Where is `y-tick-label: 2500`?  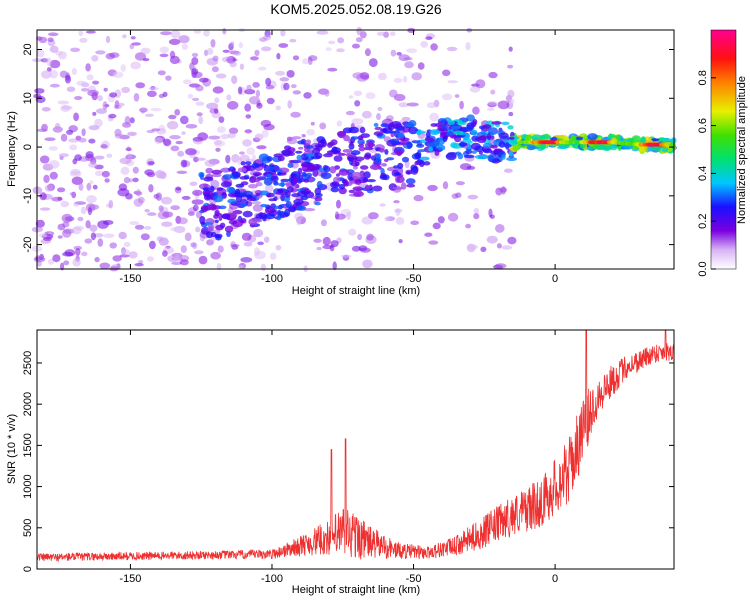 y-tick-label: 2500 is located at coordinates (28, 363).